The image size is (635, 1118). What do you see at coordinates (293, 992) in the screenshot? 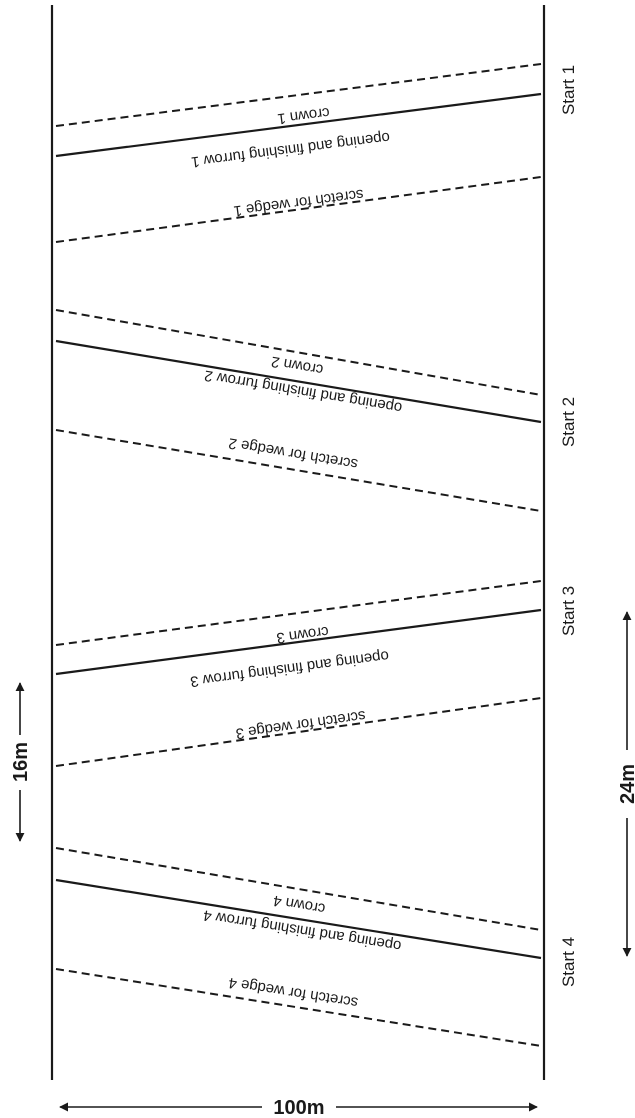
I see `scratch-label-4: scretch for wedge 4` at bounding box center [293, 992].